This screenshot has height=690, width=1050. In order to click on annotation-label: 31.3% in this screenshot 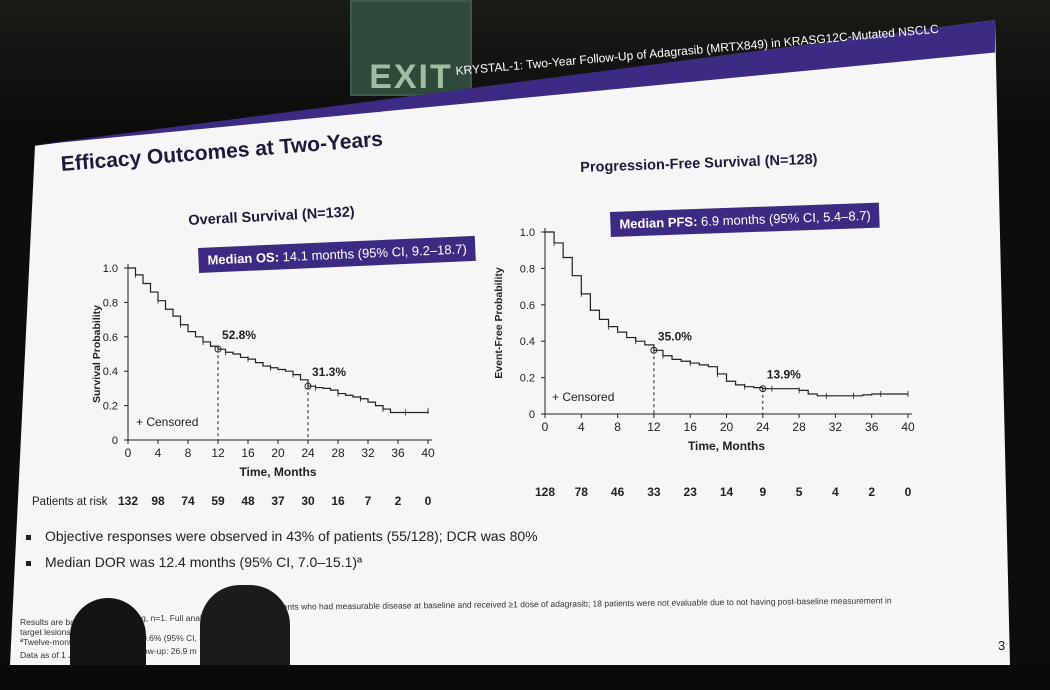, I will do `click(329, 372)`.